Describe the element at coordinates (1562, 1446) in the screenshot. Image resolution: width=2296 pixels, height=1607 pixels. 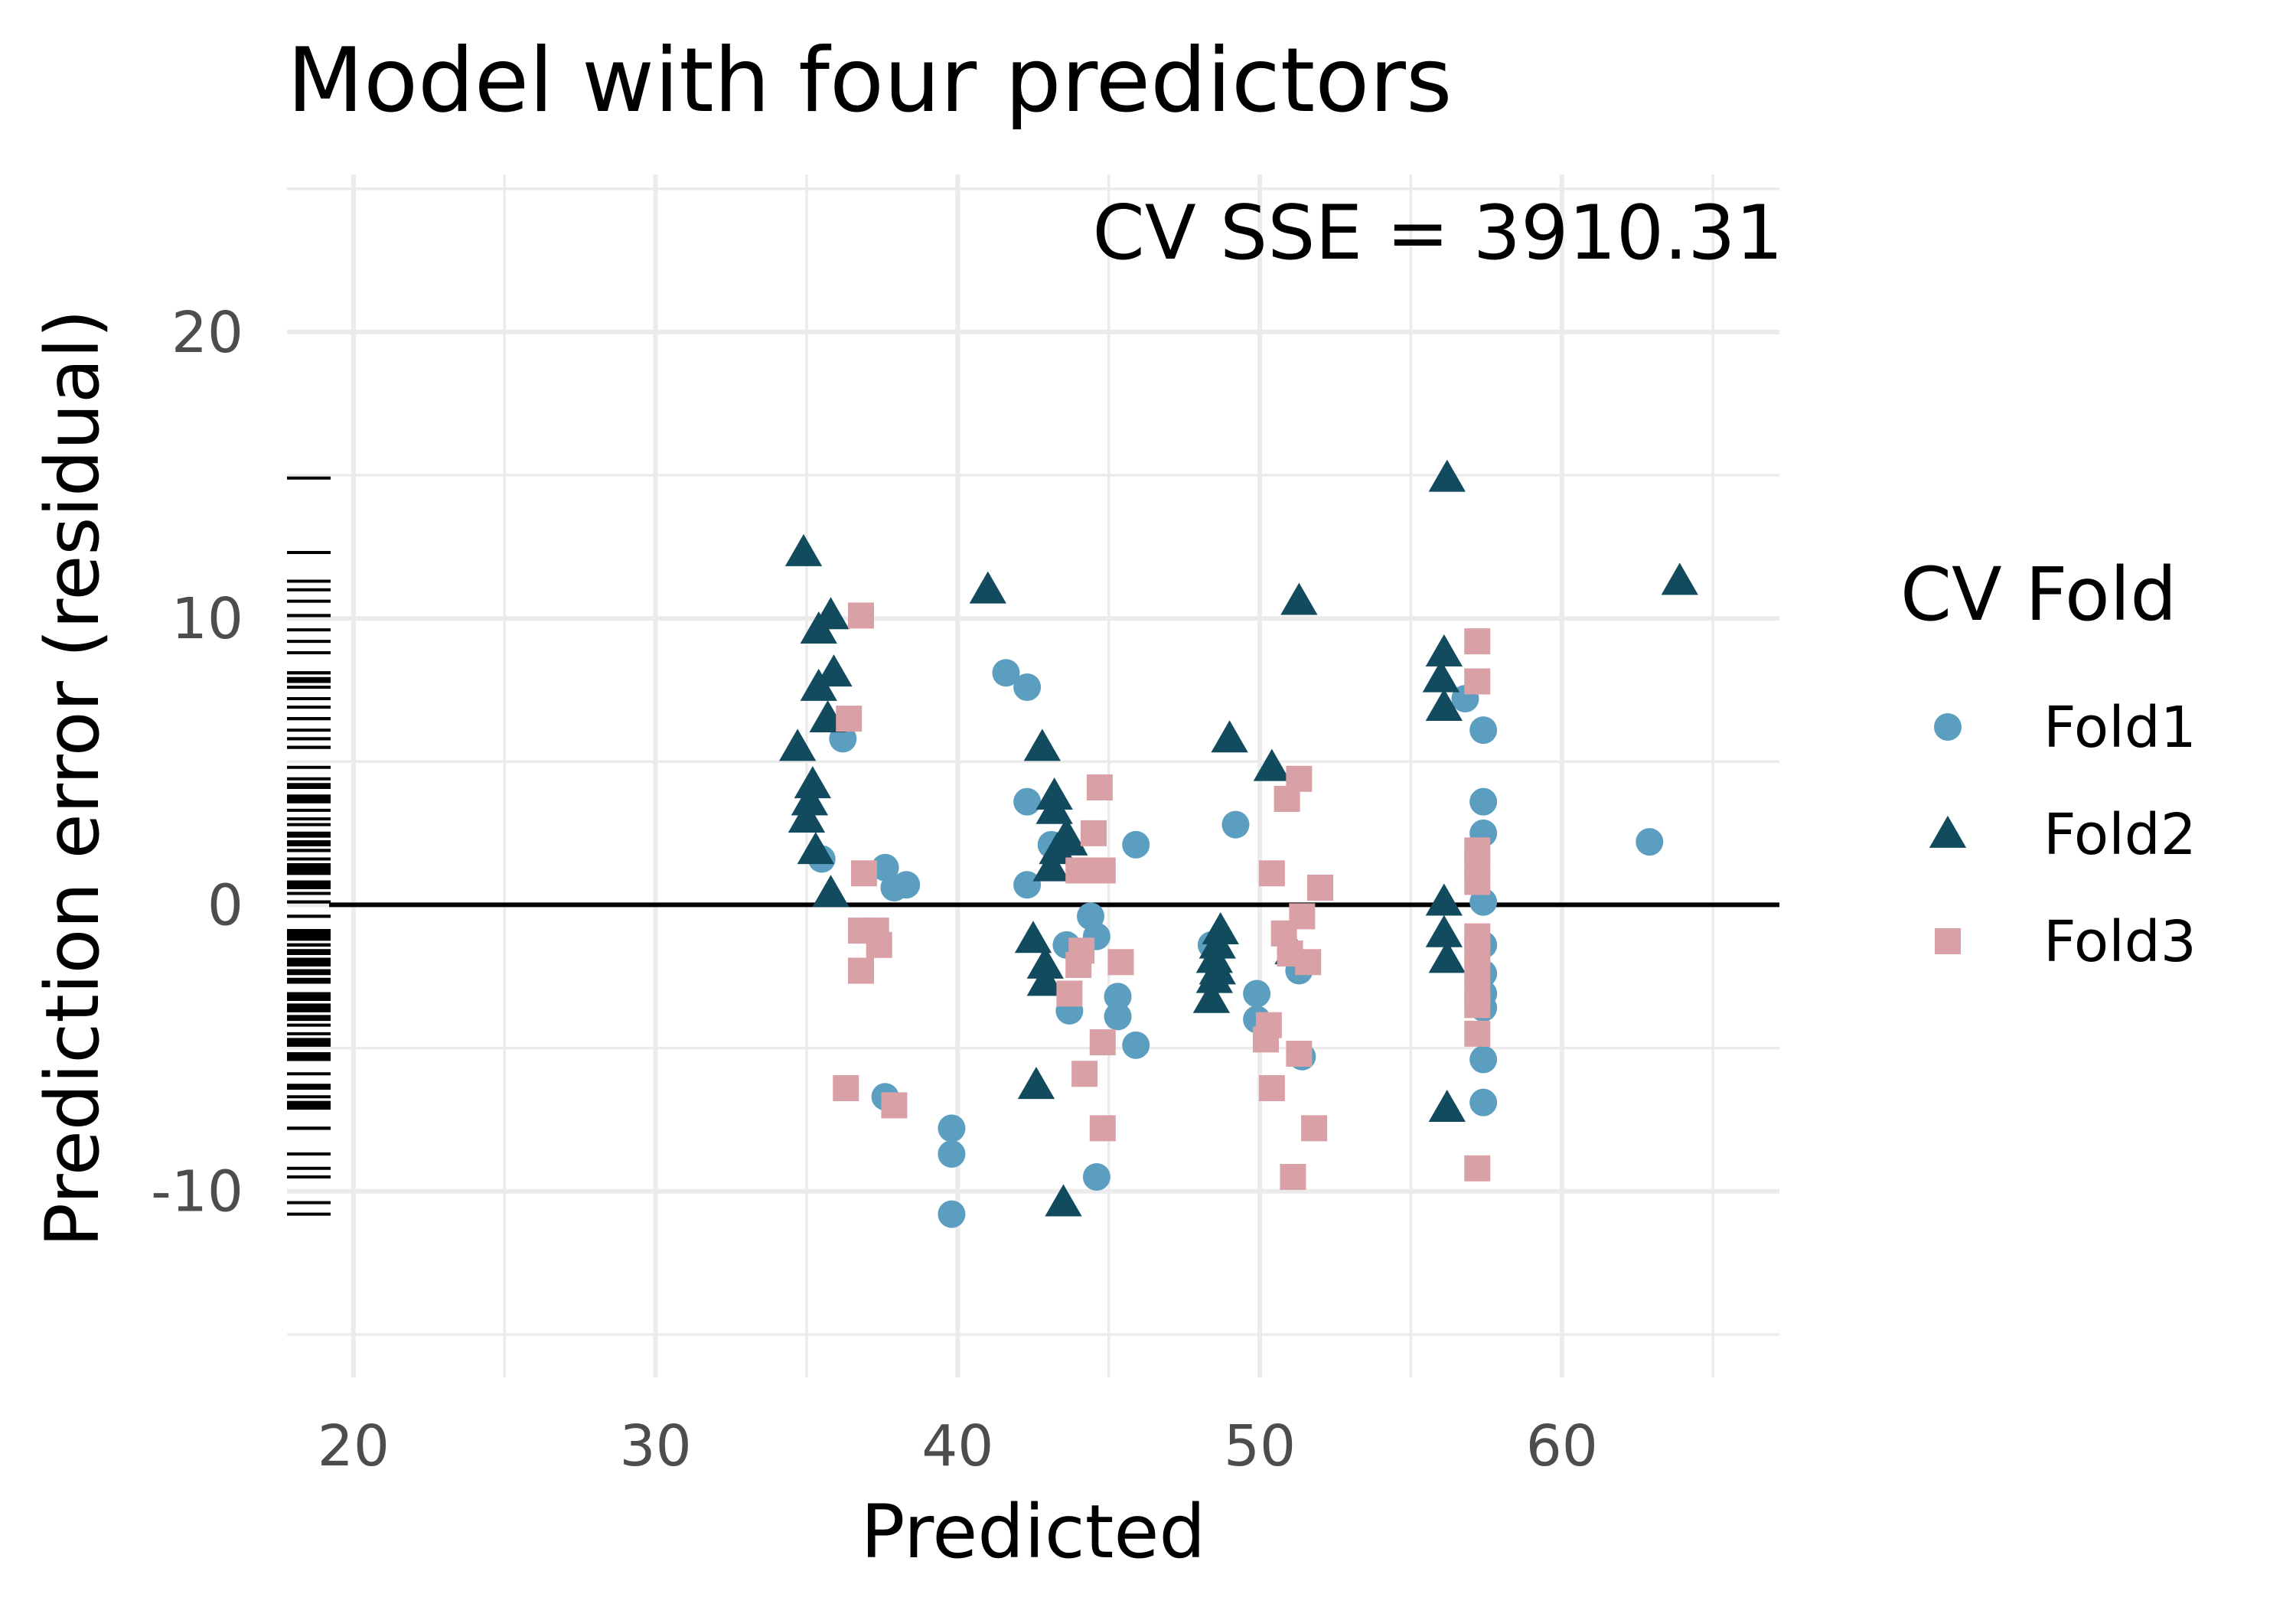
I see `x-tick-label: 60` at that location.